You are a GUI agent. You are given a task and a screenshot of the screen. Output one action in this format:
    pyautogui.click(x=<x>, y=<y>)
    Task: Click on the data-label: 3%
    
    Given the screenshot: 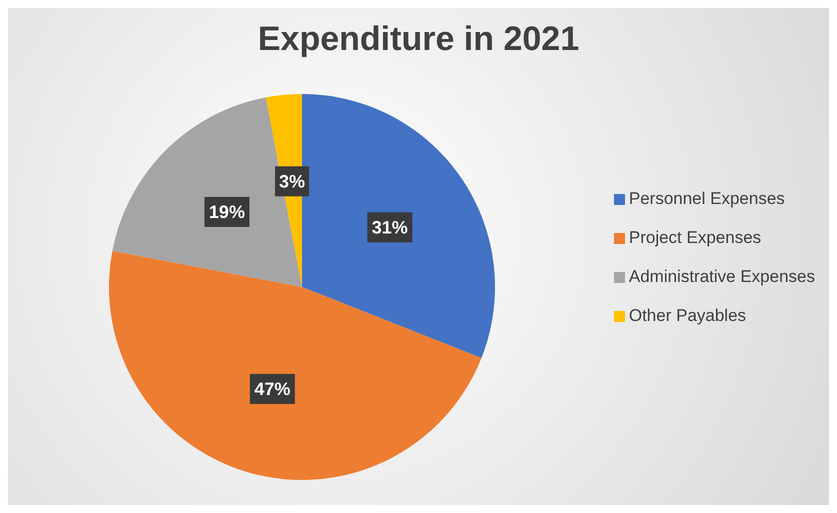 What is the action you would take?
    pyautogui.click(x=292, y=181)
    